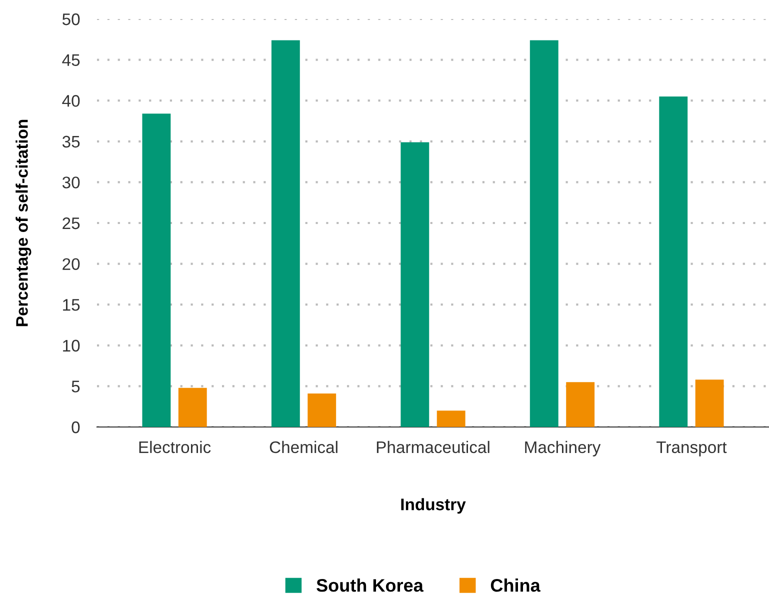  I want to click on y-tick-label: 30, so click(71, 182).